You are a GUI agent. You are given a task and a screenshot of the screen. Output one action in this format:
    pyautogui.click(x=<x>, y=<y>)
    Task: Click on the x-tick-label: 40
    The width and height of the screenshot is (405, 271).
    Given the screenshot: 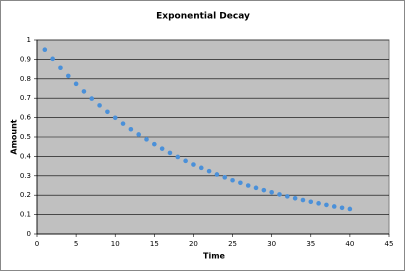 What is the action you would take?
    pyautogui.click(x=349, y=244)
    